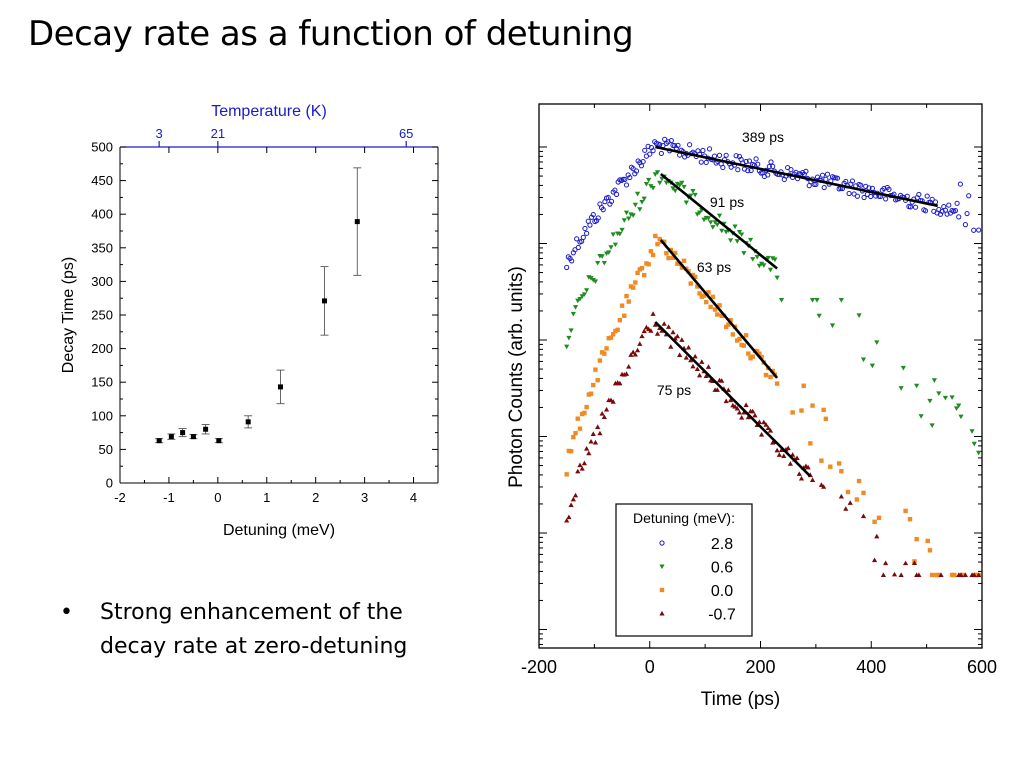  What do you see at coordinates (102, 415) in the screenshot?
I see `y-tick-label: 100` at bounding box center [102, 415].